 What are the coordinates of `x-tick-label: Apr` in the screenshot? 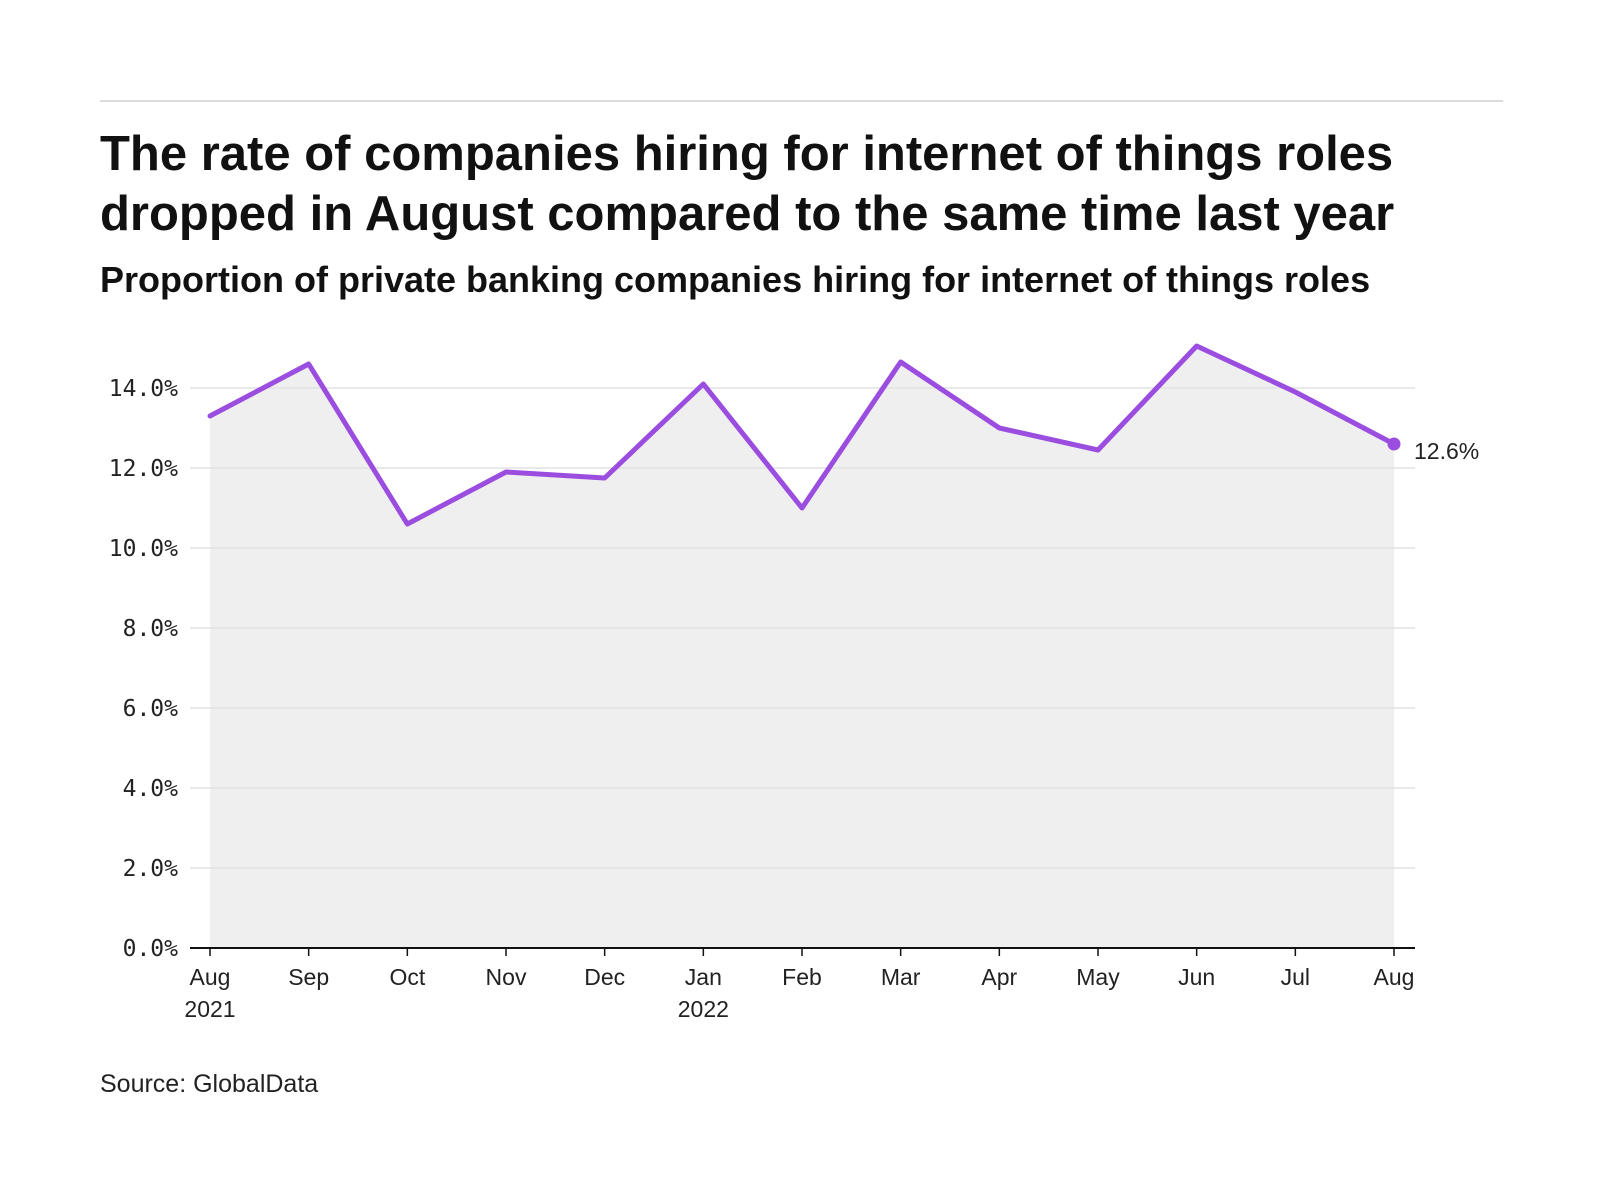 It's located at (999, 977).